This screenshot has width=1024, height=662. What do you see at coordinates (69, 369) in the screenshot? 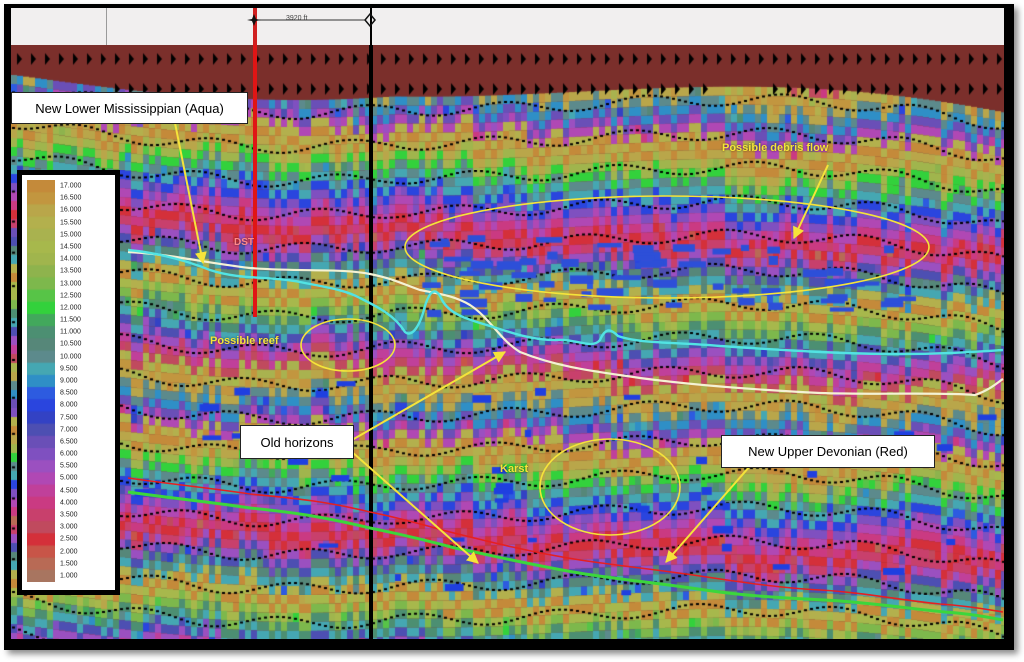
I see `legend-tick-label: 9.500` at bounding box center [69, 369].